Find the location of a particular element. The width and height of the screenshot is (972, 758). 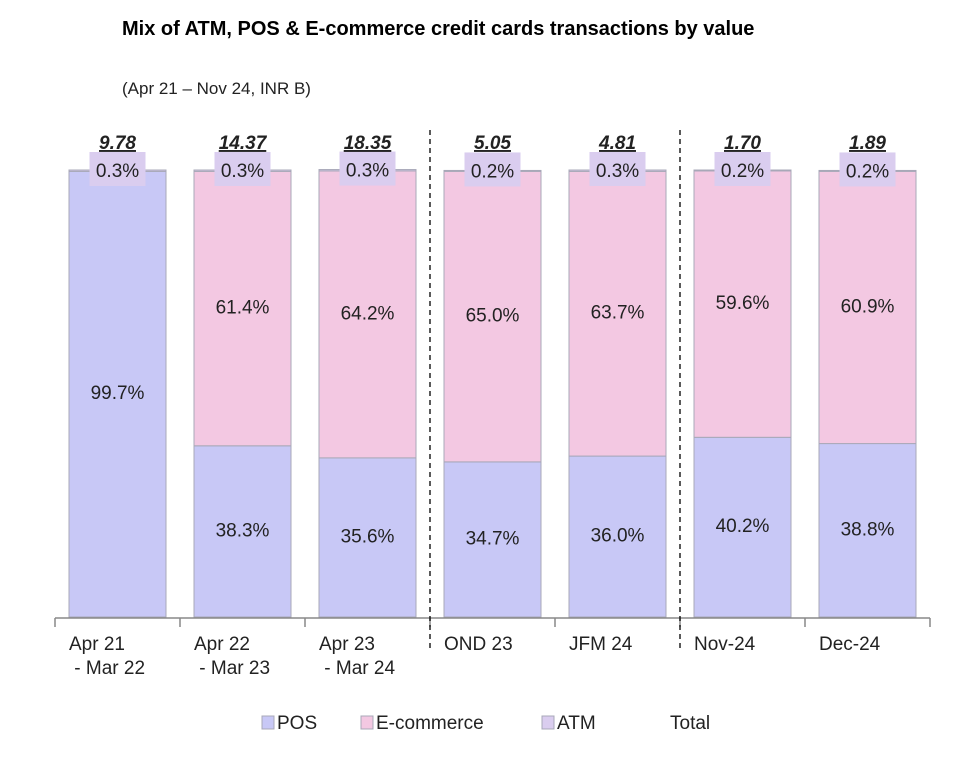

total-label: 5.05 is located at coordinates (492, 143).